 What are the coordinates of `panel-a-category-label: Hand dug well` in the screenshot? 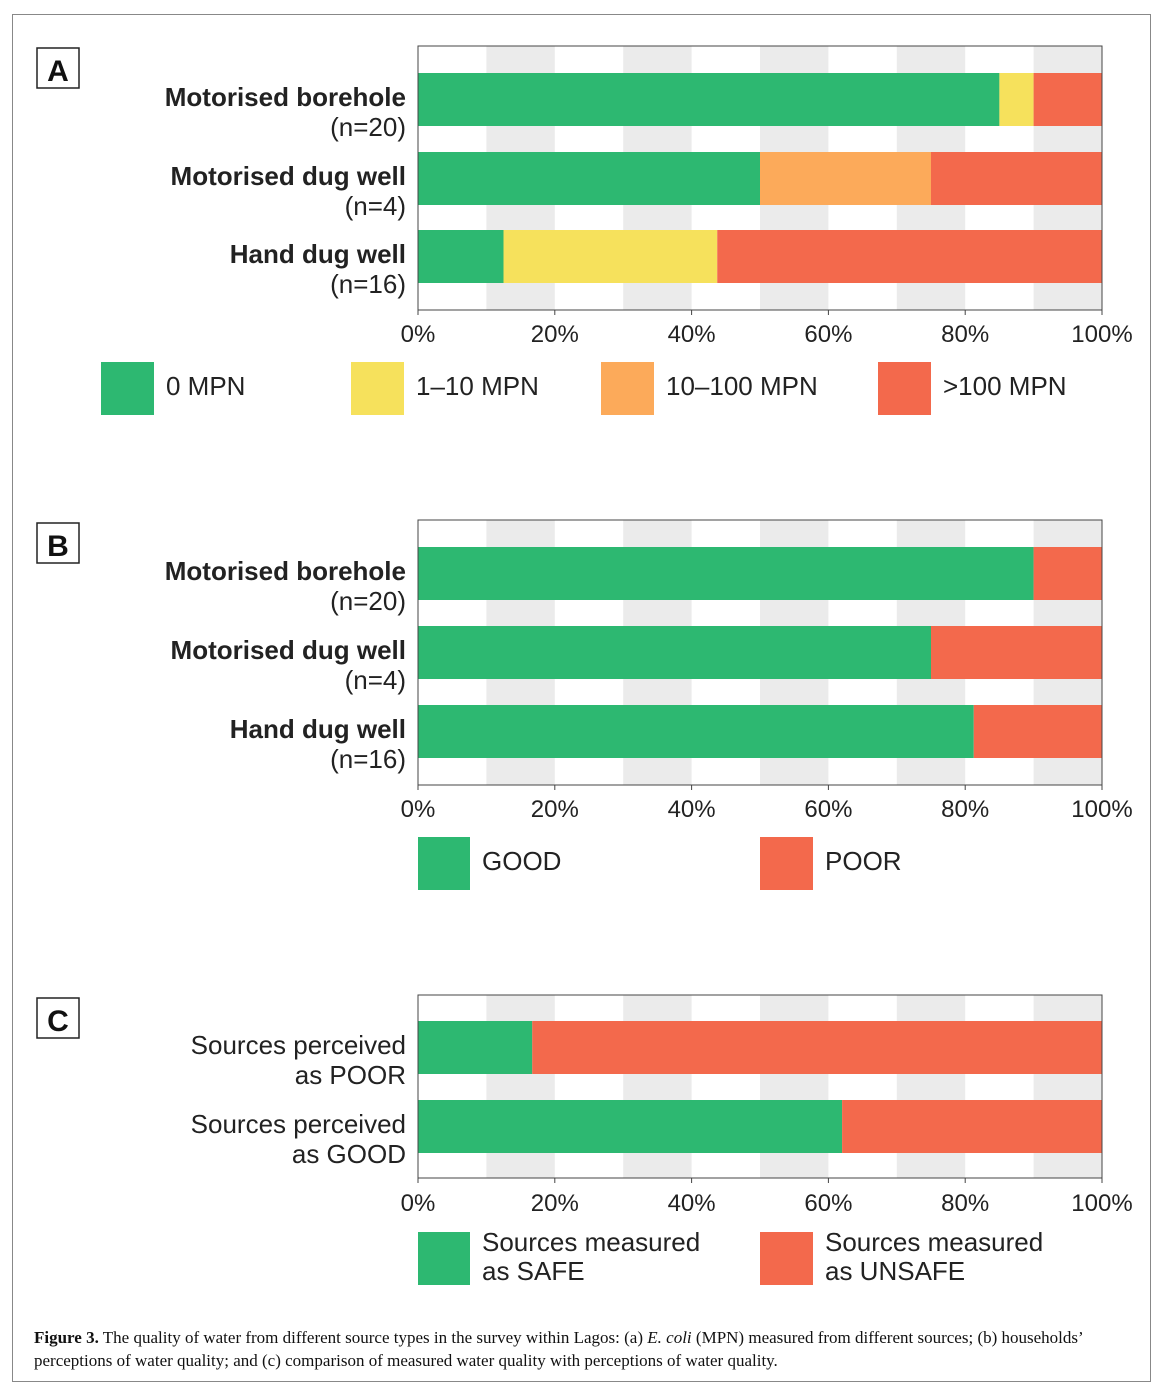 It's located at (318, 254).